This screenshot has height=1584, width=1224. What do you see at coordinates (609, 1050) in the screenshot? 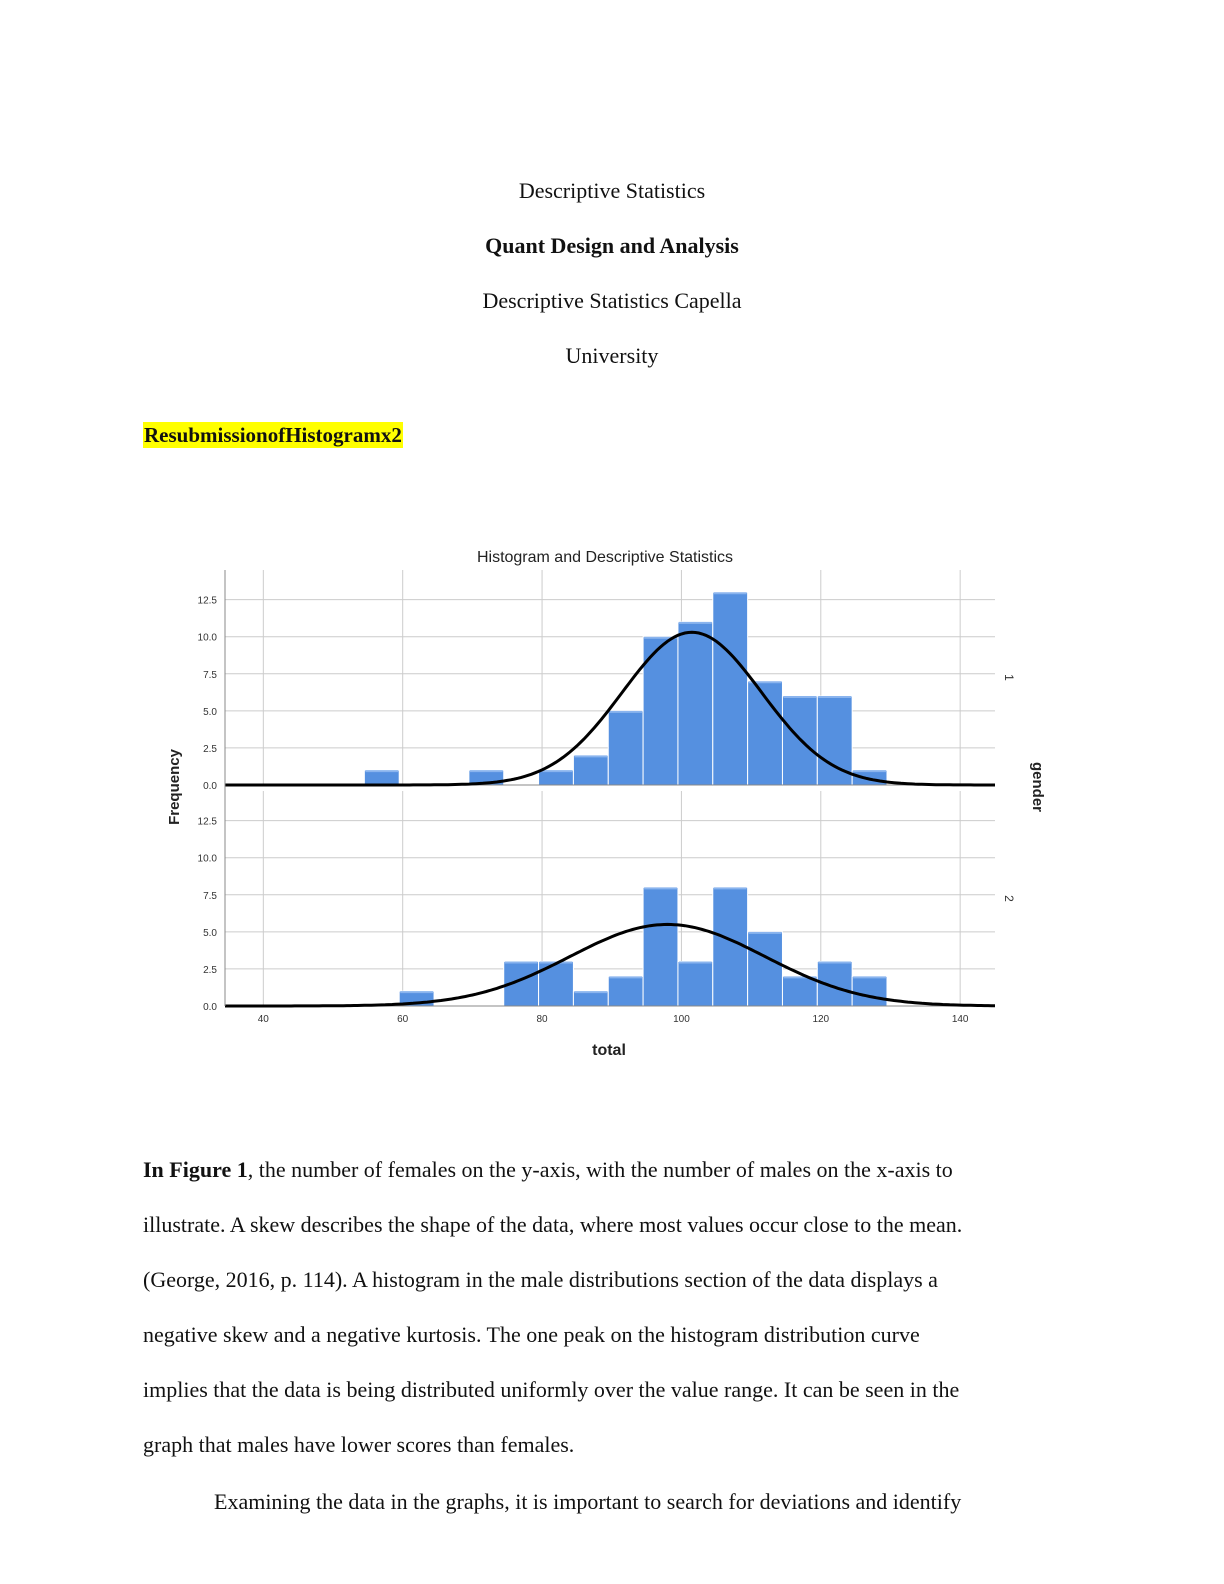
I see `x-axis-label: total` at bounding box center [609, 1050].